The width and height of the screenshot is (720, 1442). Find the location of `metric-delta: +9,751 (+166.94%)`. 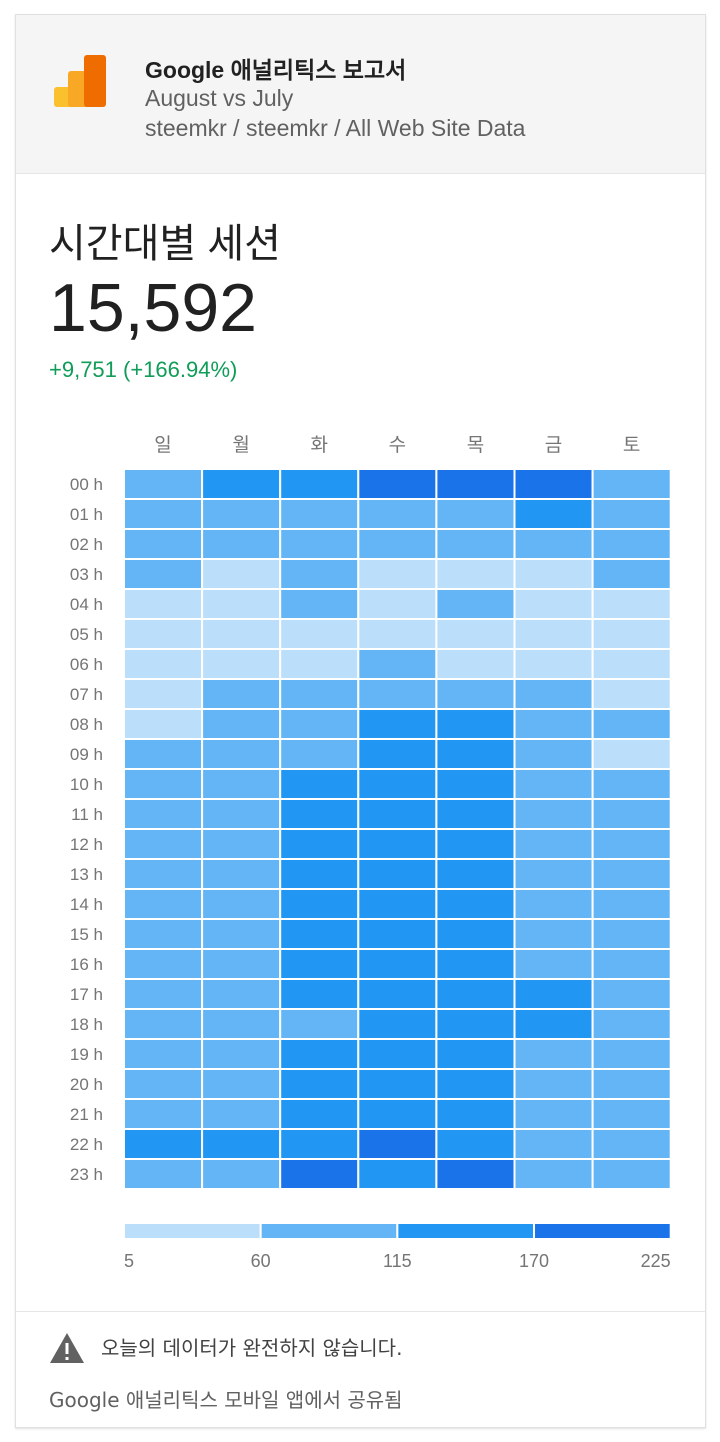

metric-delta: +9,751 (+166.94%) is located at coordinates (143, 369).